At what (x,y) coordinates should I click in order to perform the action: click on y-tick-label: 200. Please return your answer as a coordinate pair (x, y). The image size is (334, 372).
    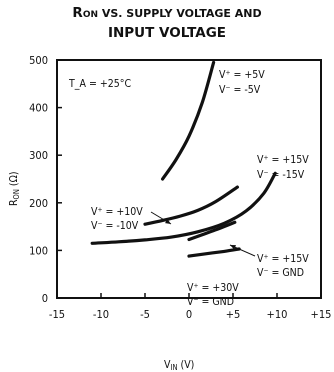
    Looking at the image, I should click on (38, 203).